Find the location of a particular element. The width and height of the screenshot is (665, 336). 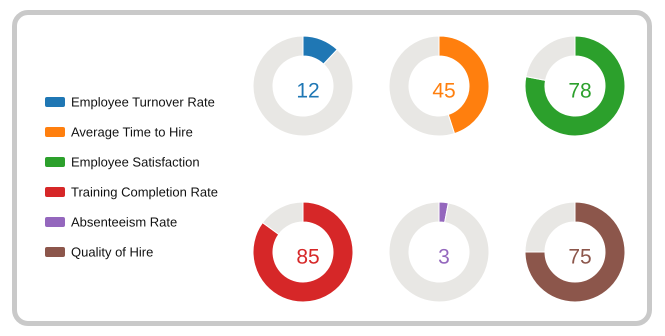

text: 85 is located at coordinates (308, 257).